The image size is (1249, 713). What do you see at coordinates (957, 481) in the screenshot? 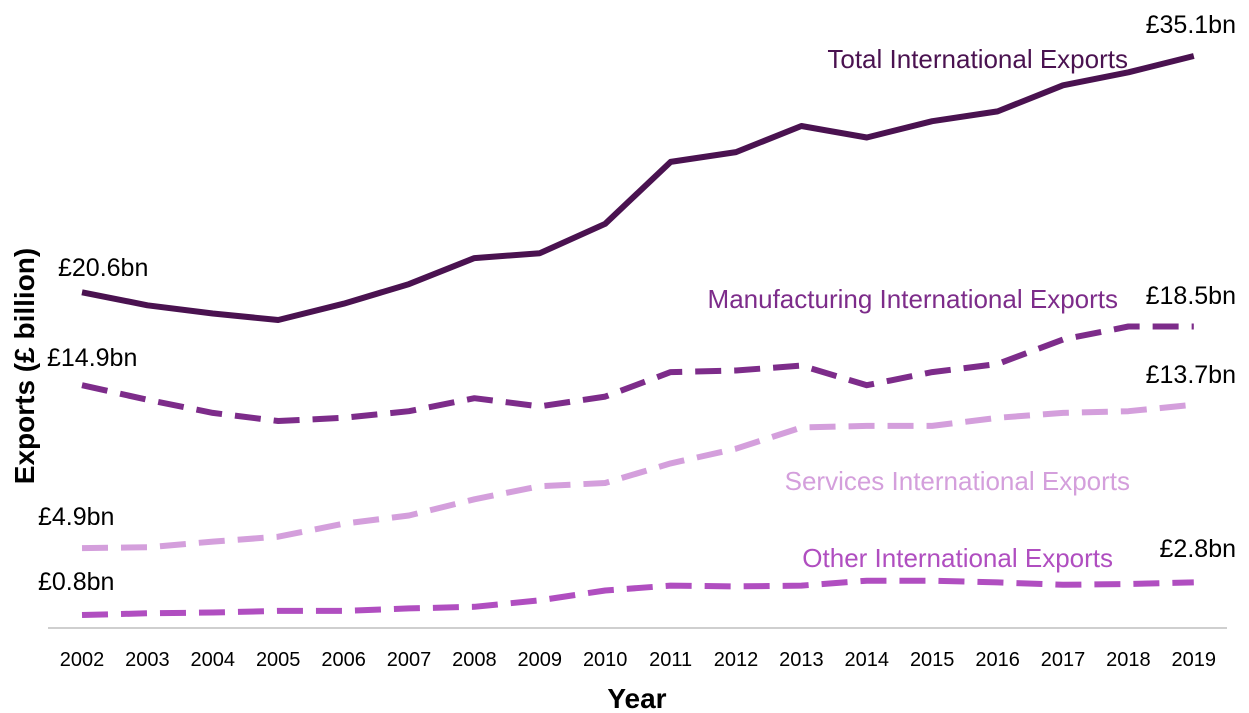
I see `series-name-label: Services International Exports` at bounding box center [957, 481].